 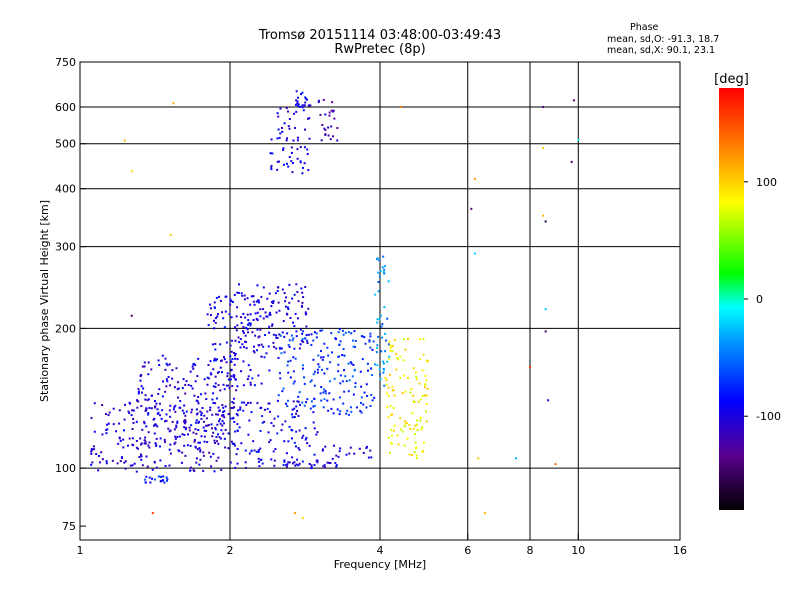 What do you see at coordinates (661, 50) in the screenshot?
I see `phase-stats-x-mode: mean, sd,X: 90.1, 23.1` at bounding box center [661, 50].